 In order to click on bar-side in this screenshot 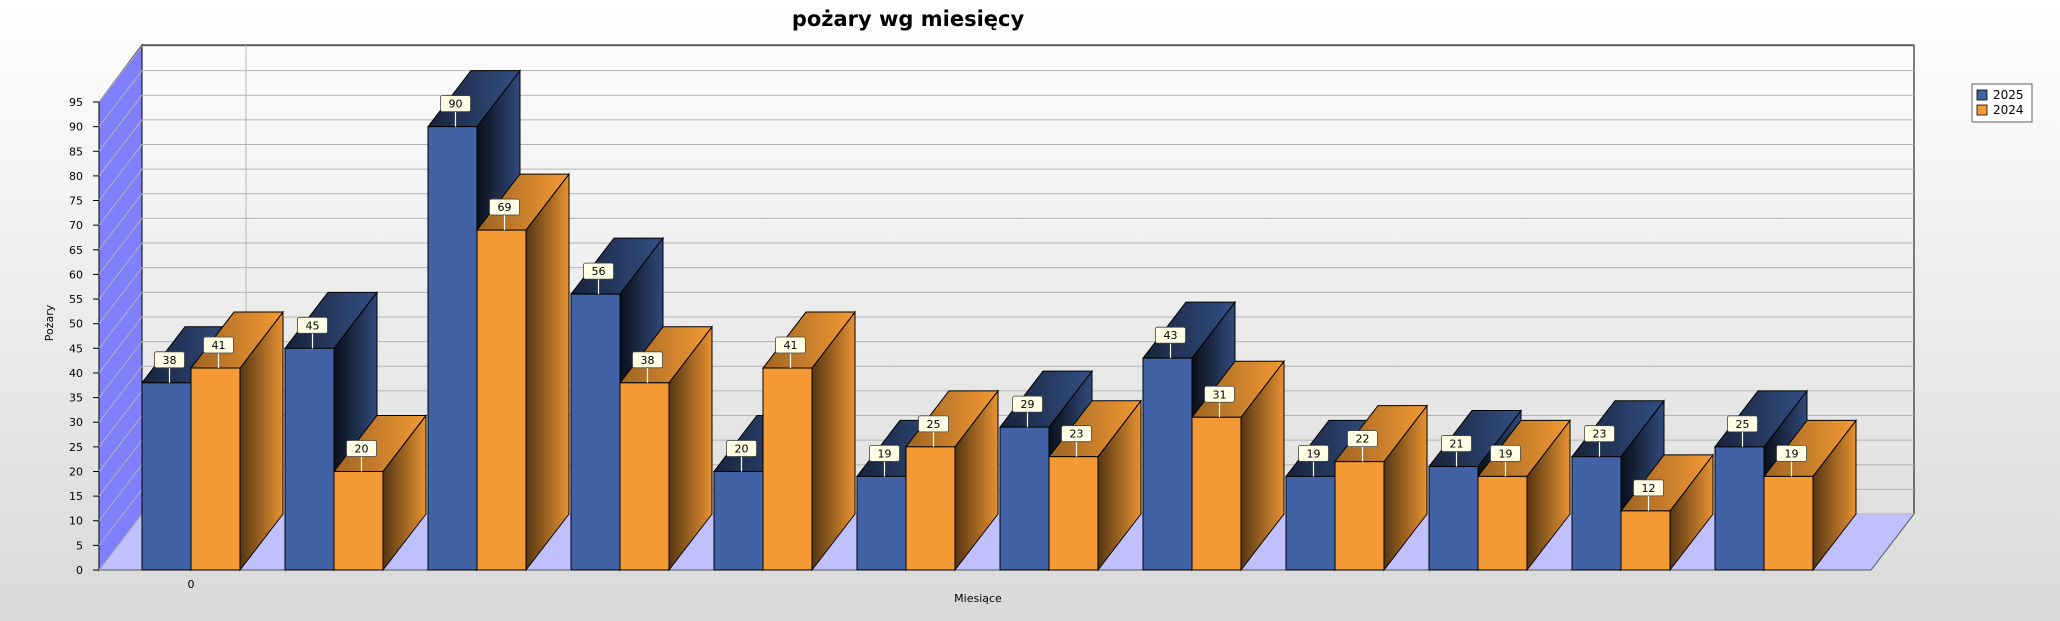, I will do `click(547, 372)`.